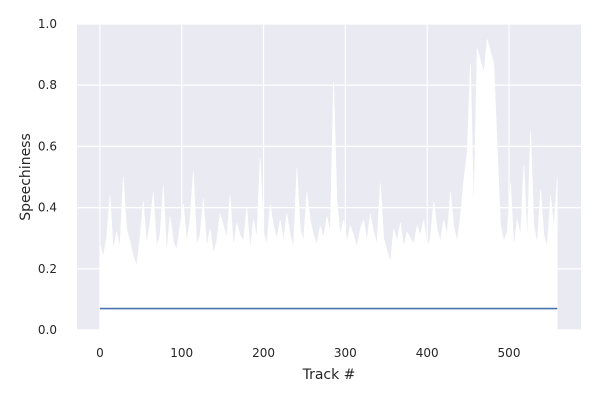 This screenshot has width=600, height=400. I want to click on y-tick-label: 0.8, so click(47, 85).